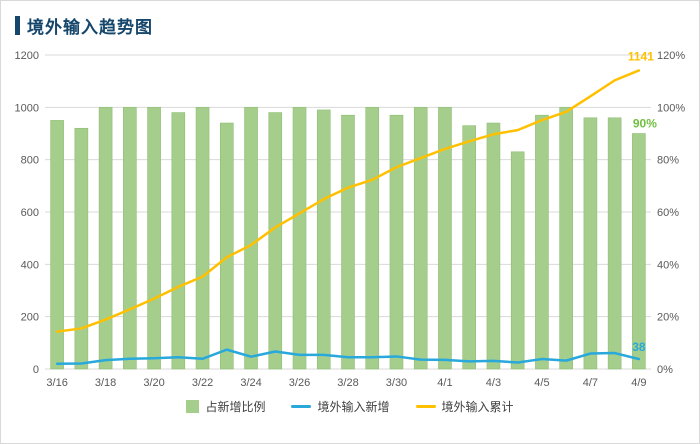 Image resolution: width=700 pixels, height=444 pixels. I want to click on svg-text: 3/28, so click(347, 383).